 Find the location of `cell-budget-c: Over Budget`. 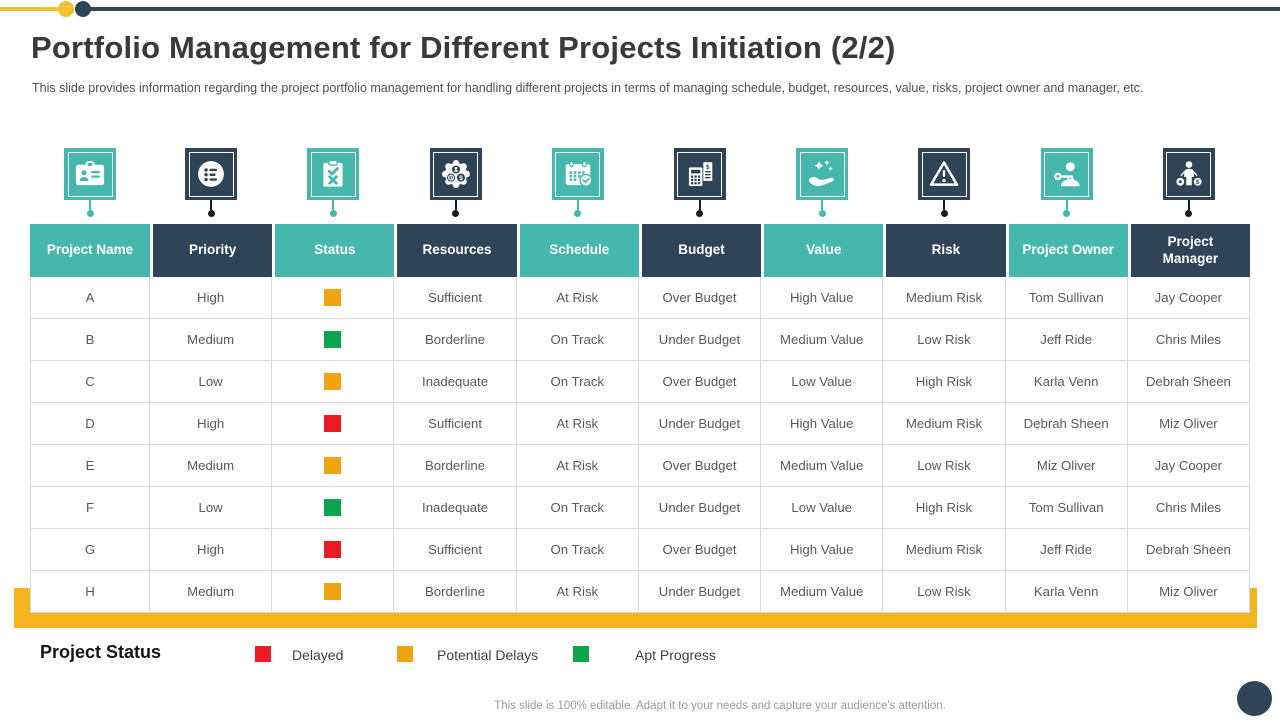

cell-budget-c: Over Budget is located at coordinates (700, 382).